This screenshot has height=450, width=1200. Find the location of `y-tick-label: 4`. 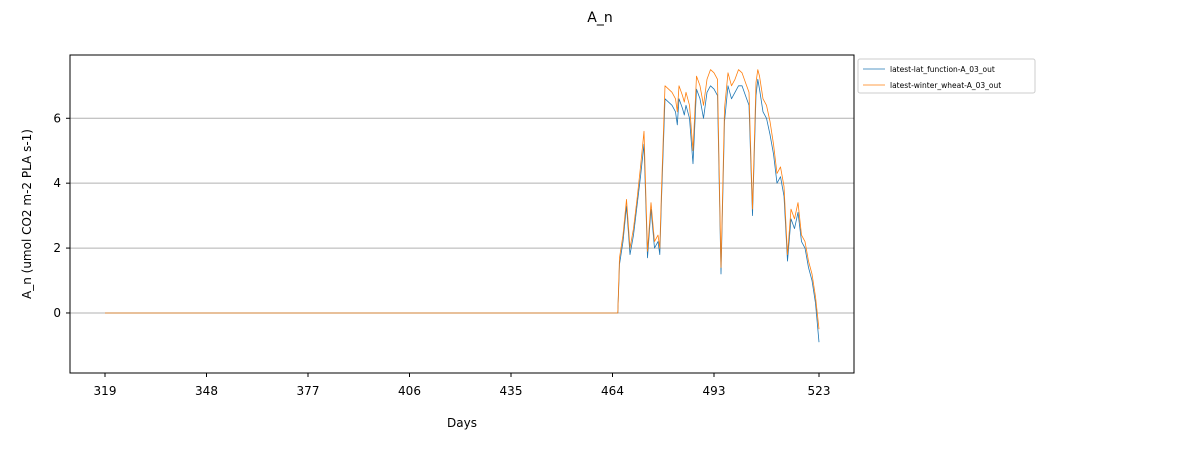

y-tick-label: 4 is located at coordinates (57, 183).